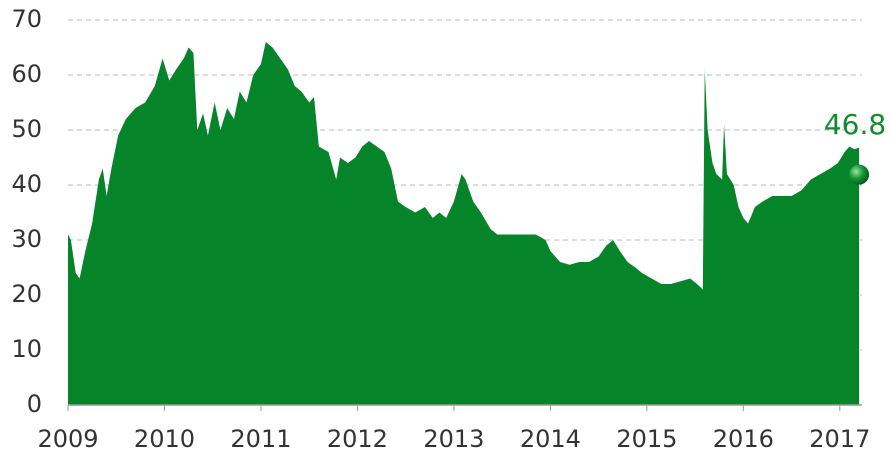 This screenshot has width=891, height=454. I want to click on marker, so click(859, 174).